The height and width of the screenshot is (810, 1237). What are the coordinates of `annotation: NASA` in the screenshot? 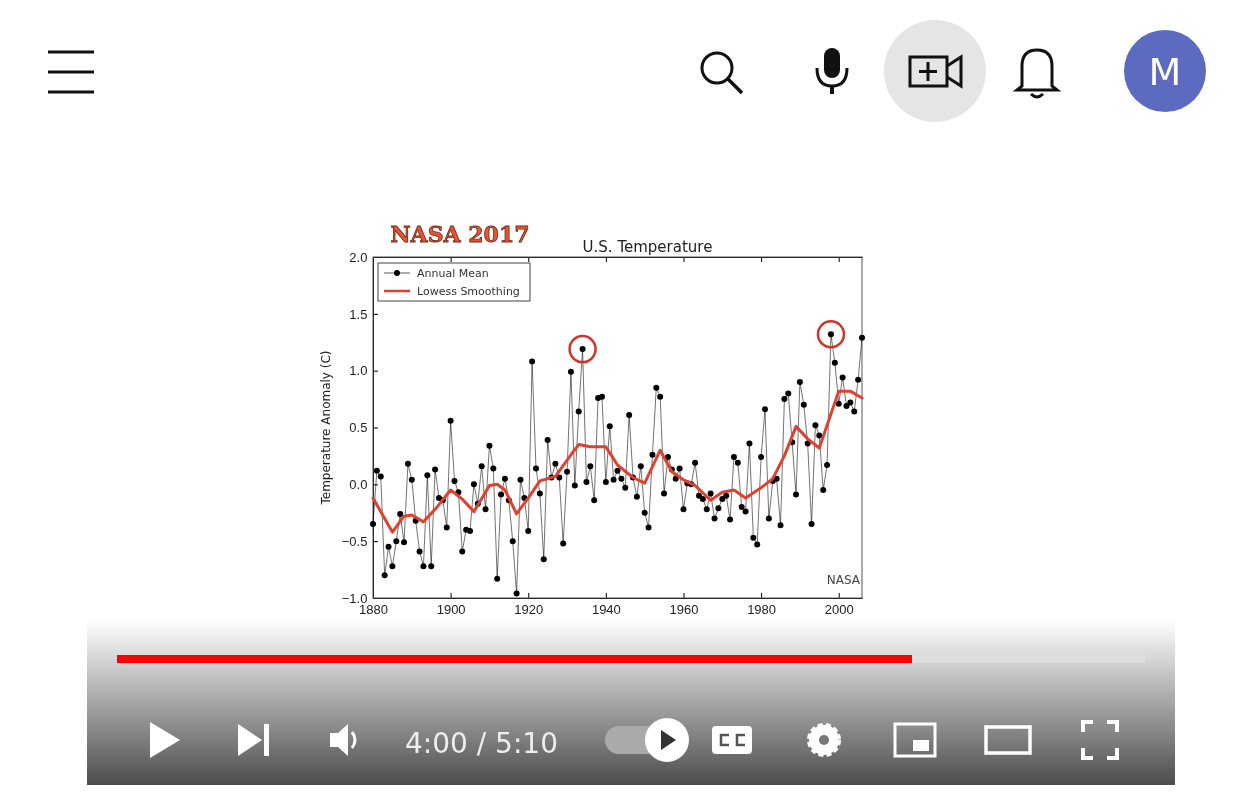 It's located at (843, 580).